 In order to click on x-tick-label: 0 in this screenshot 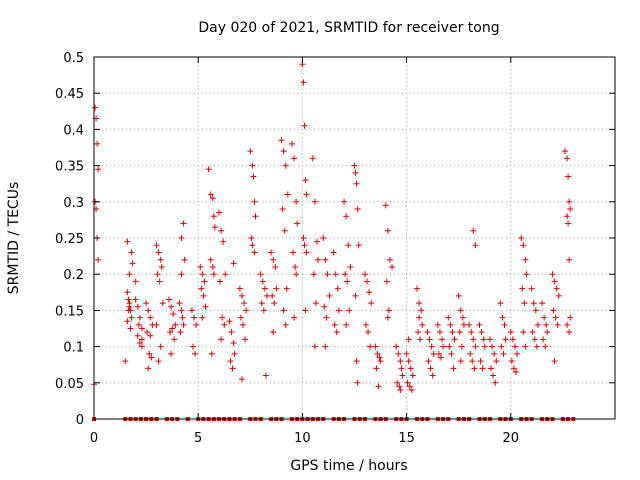, I will do `click(94, 438)`.